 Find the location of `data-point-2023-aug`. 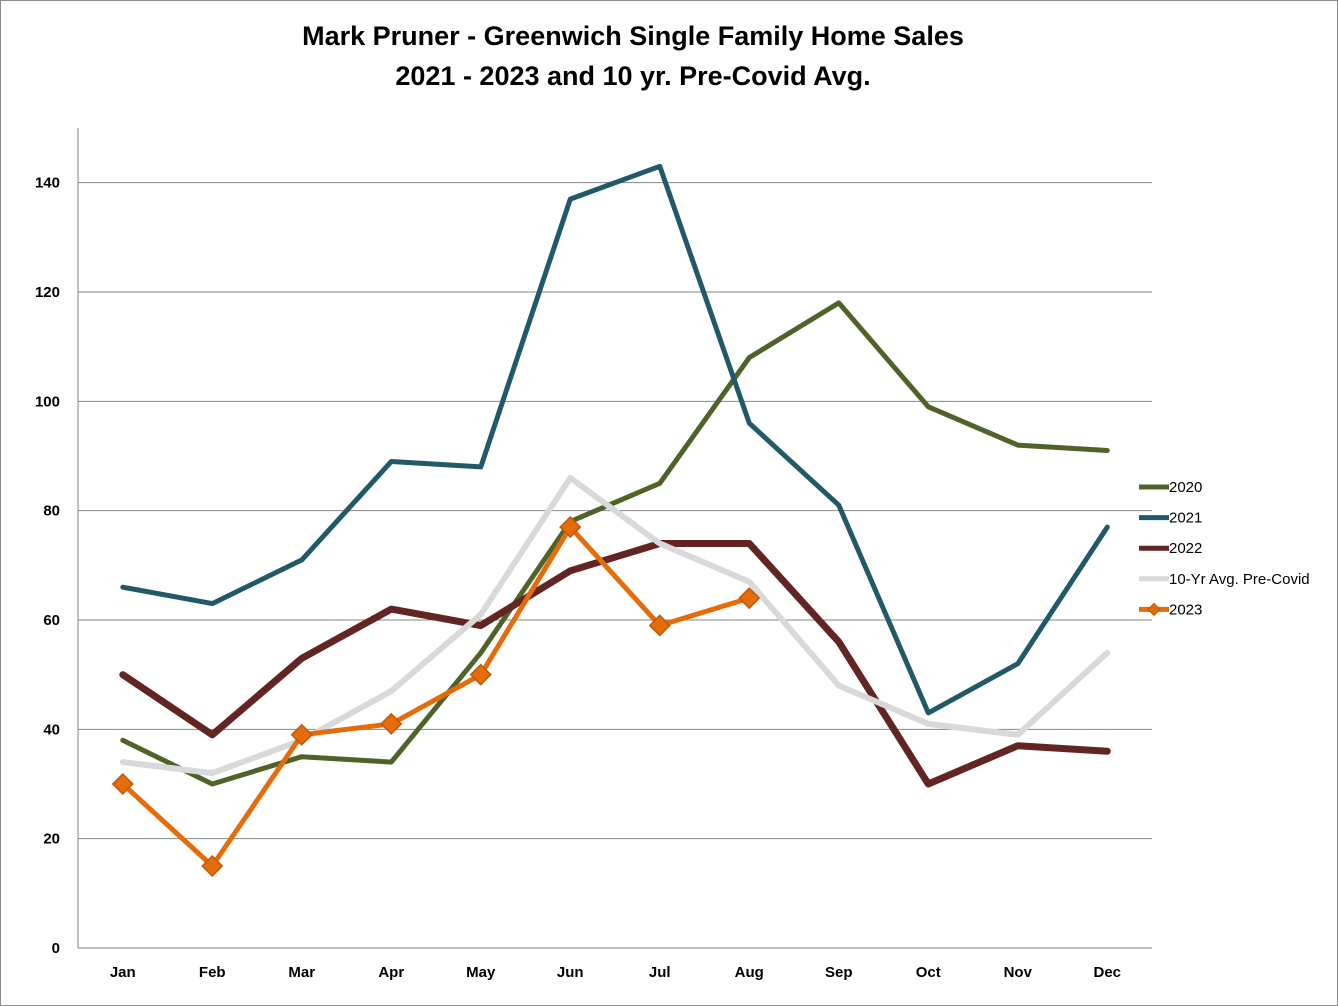

data-point-2023-aug is located at coordinates (749, 598).